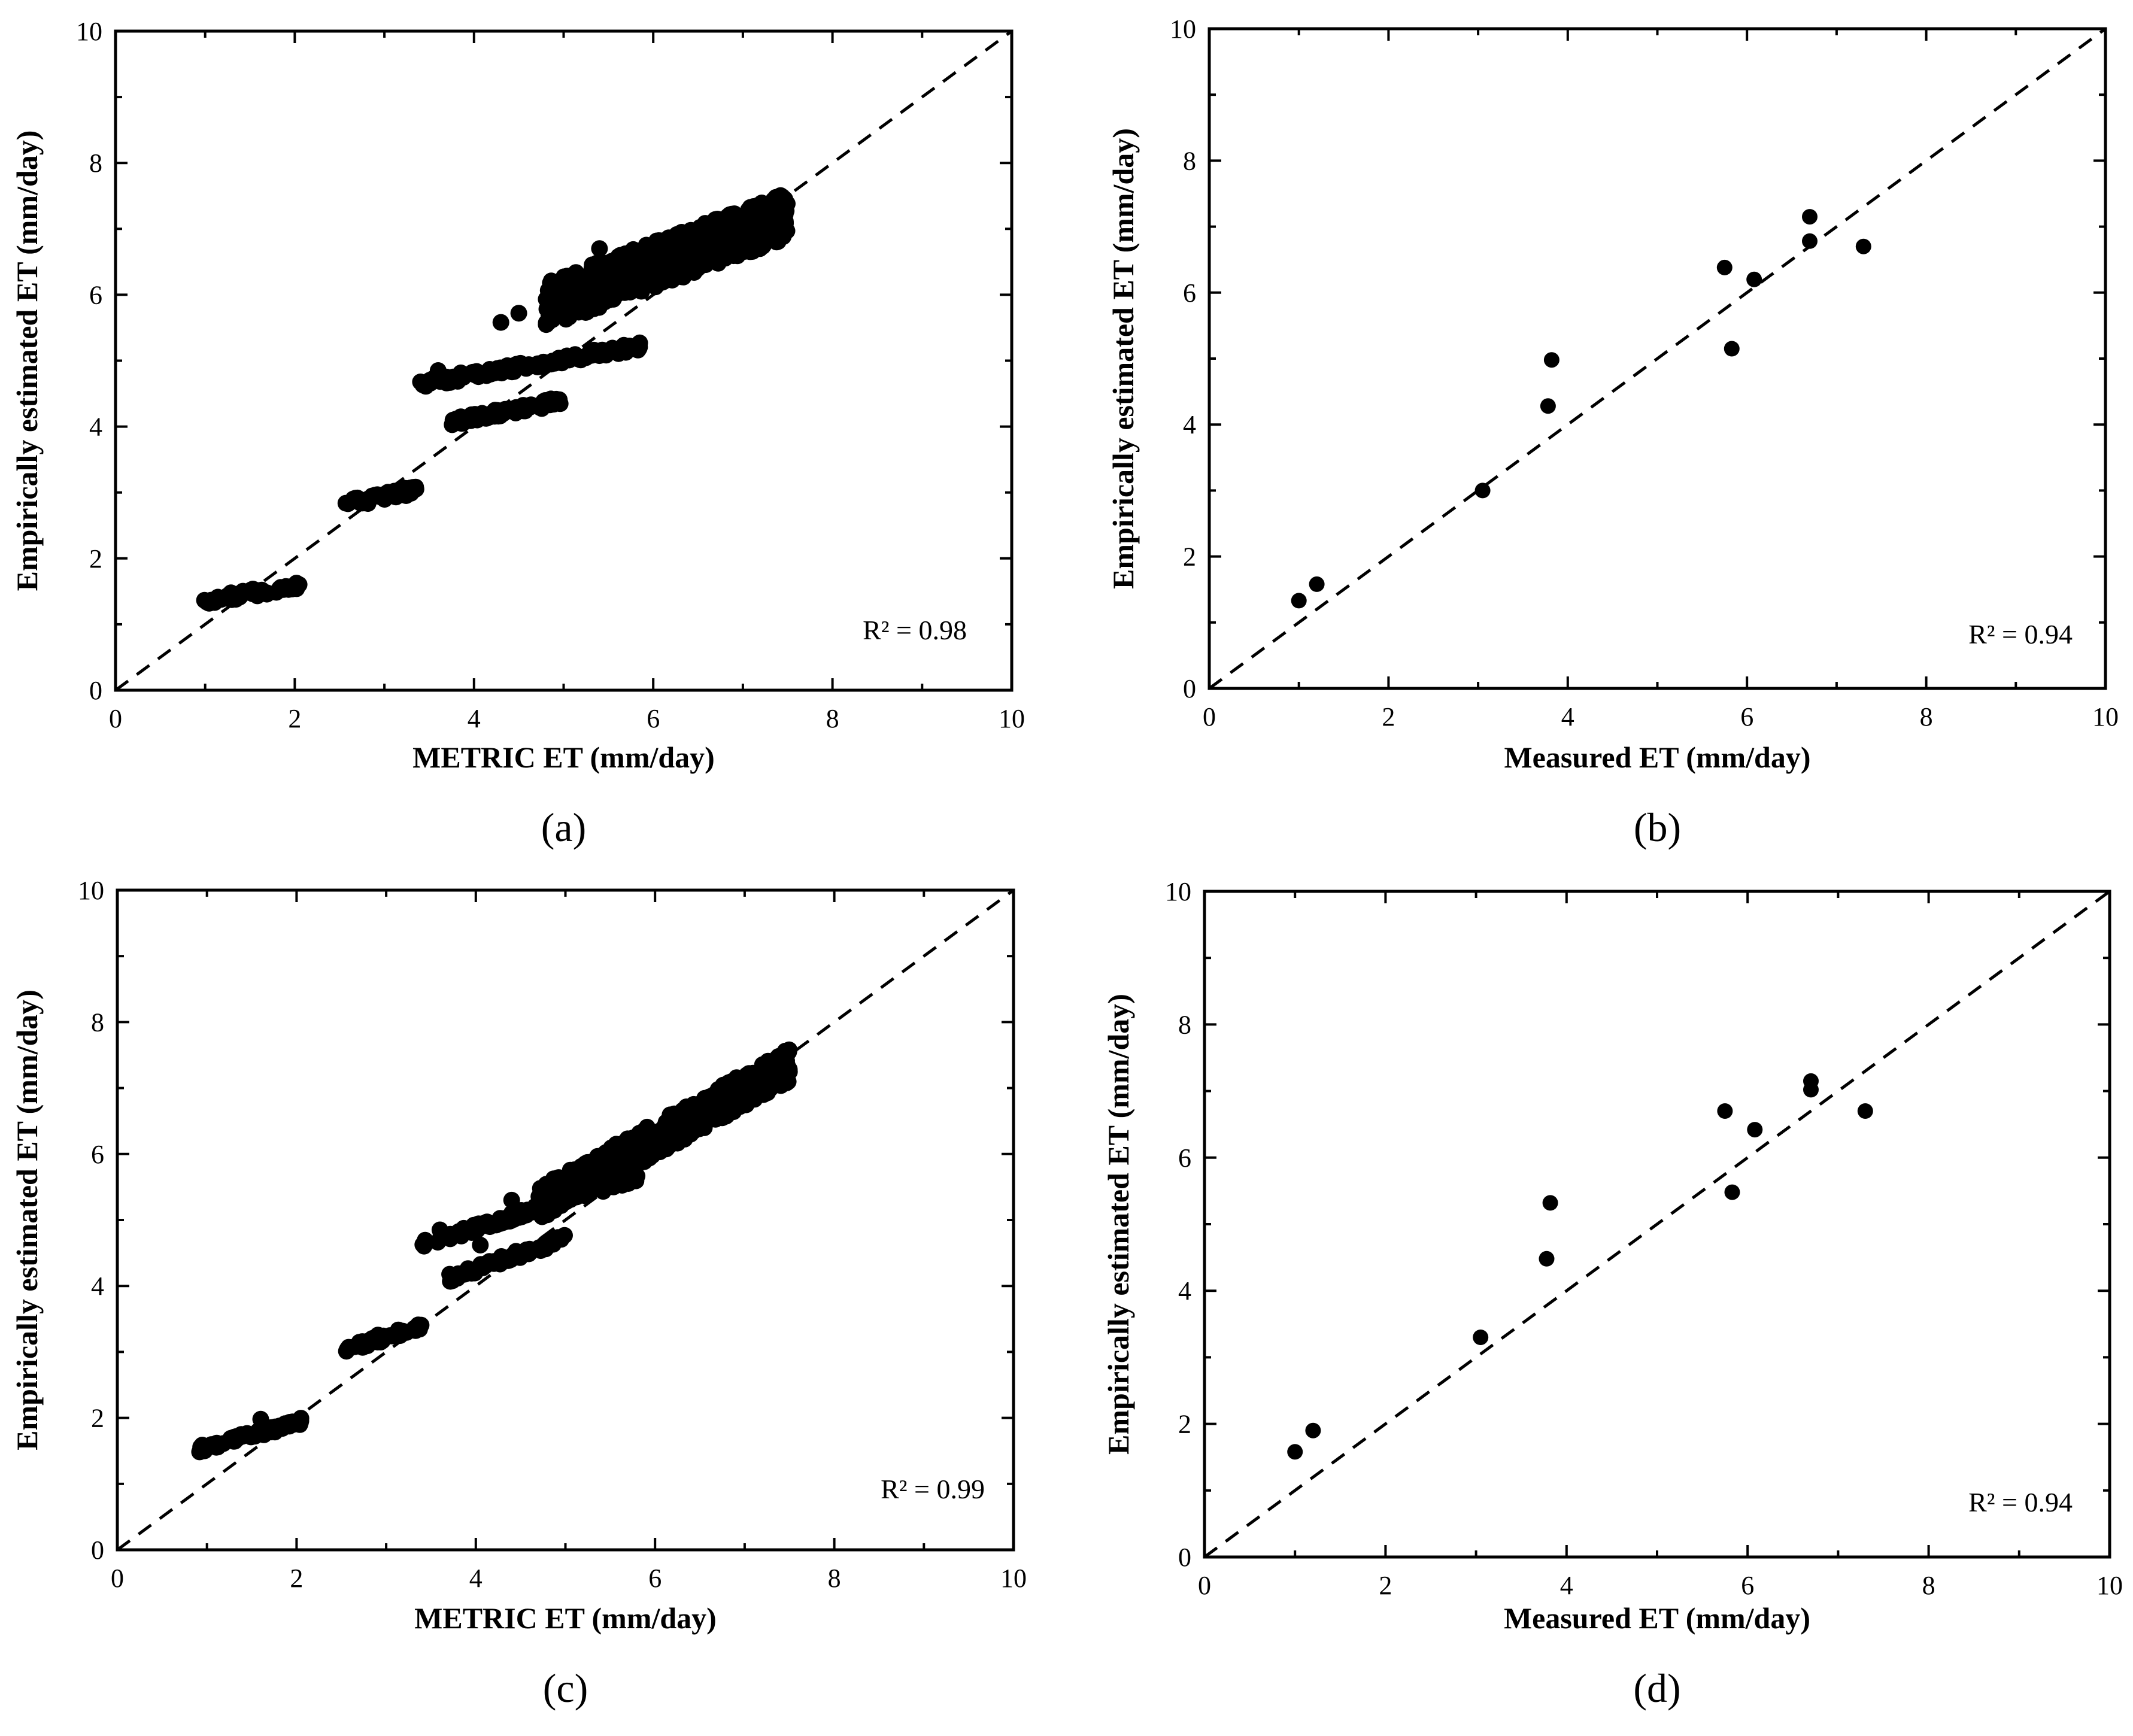 The height and width of the screenshot is (1736, 2133). Describe the element at coordinates (565, 1618) in the screenshot. I see `x-axis-label: METRIC ET (mm/day)` at that location.